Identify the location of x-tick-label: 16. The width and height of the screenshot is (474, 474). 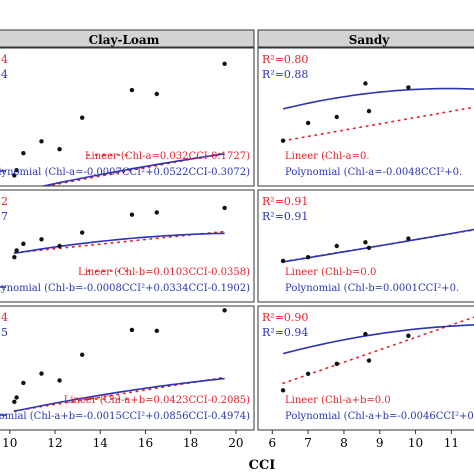
(145, 443).